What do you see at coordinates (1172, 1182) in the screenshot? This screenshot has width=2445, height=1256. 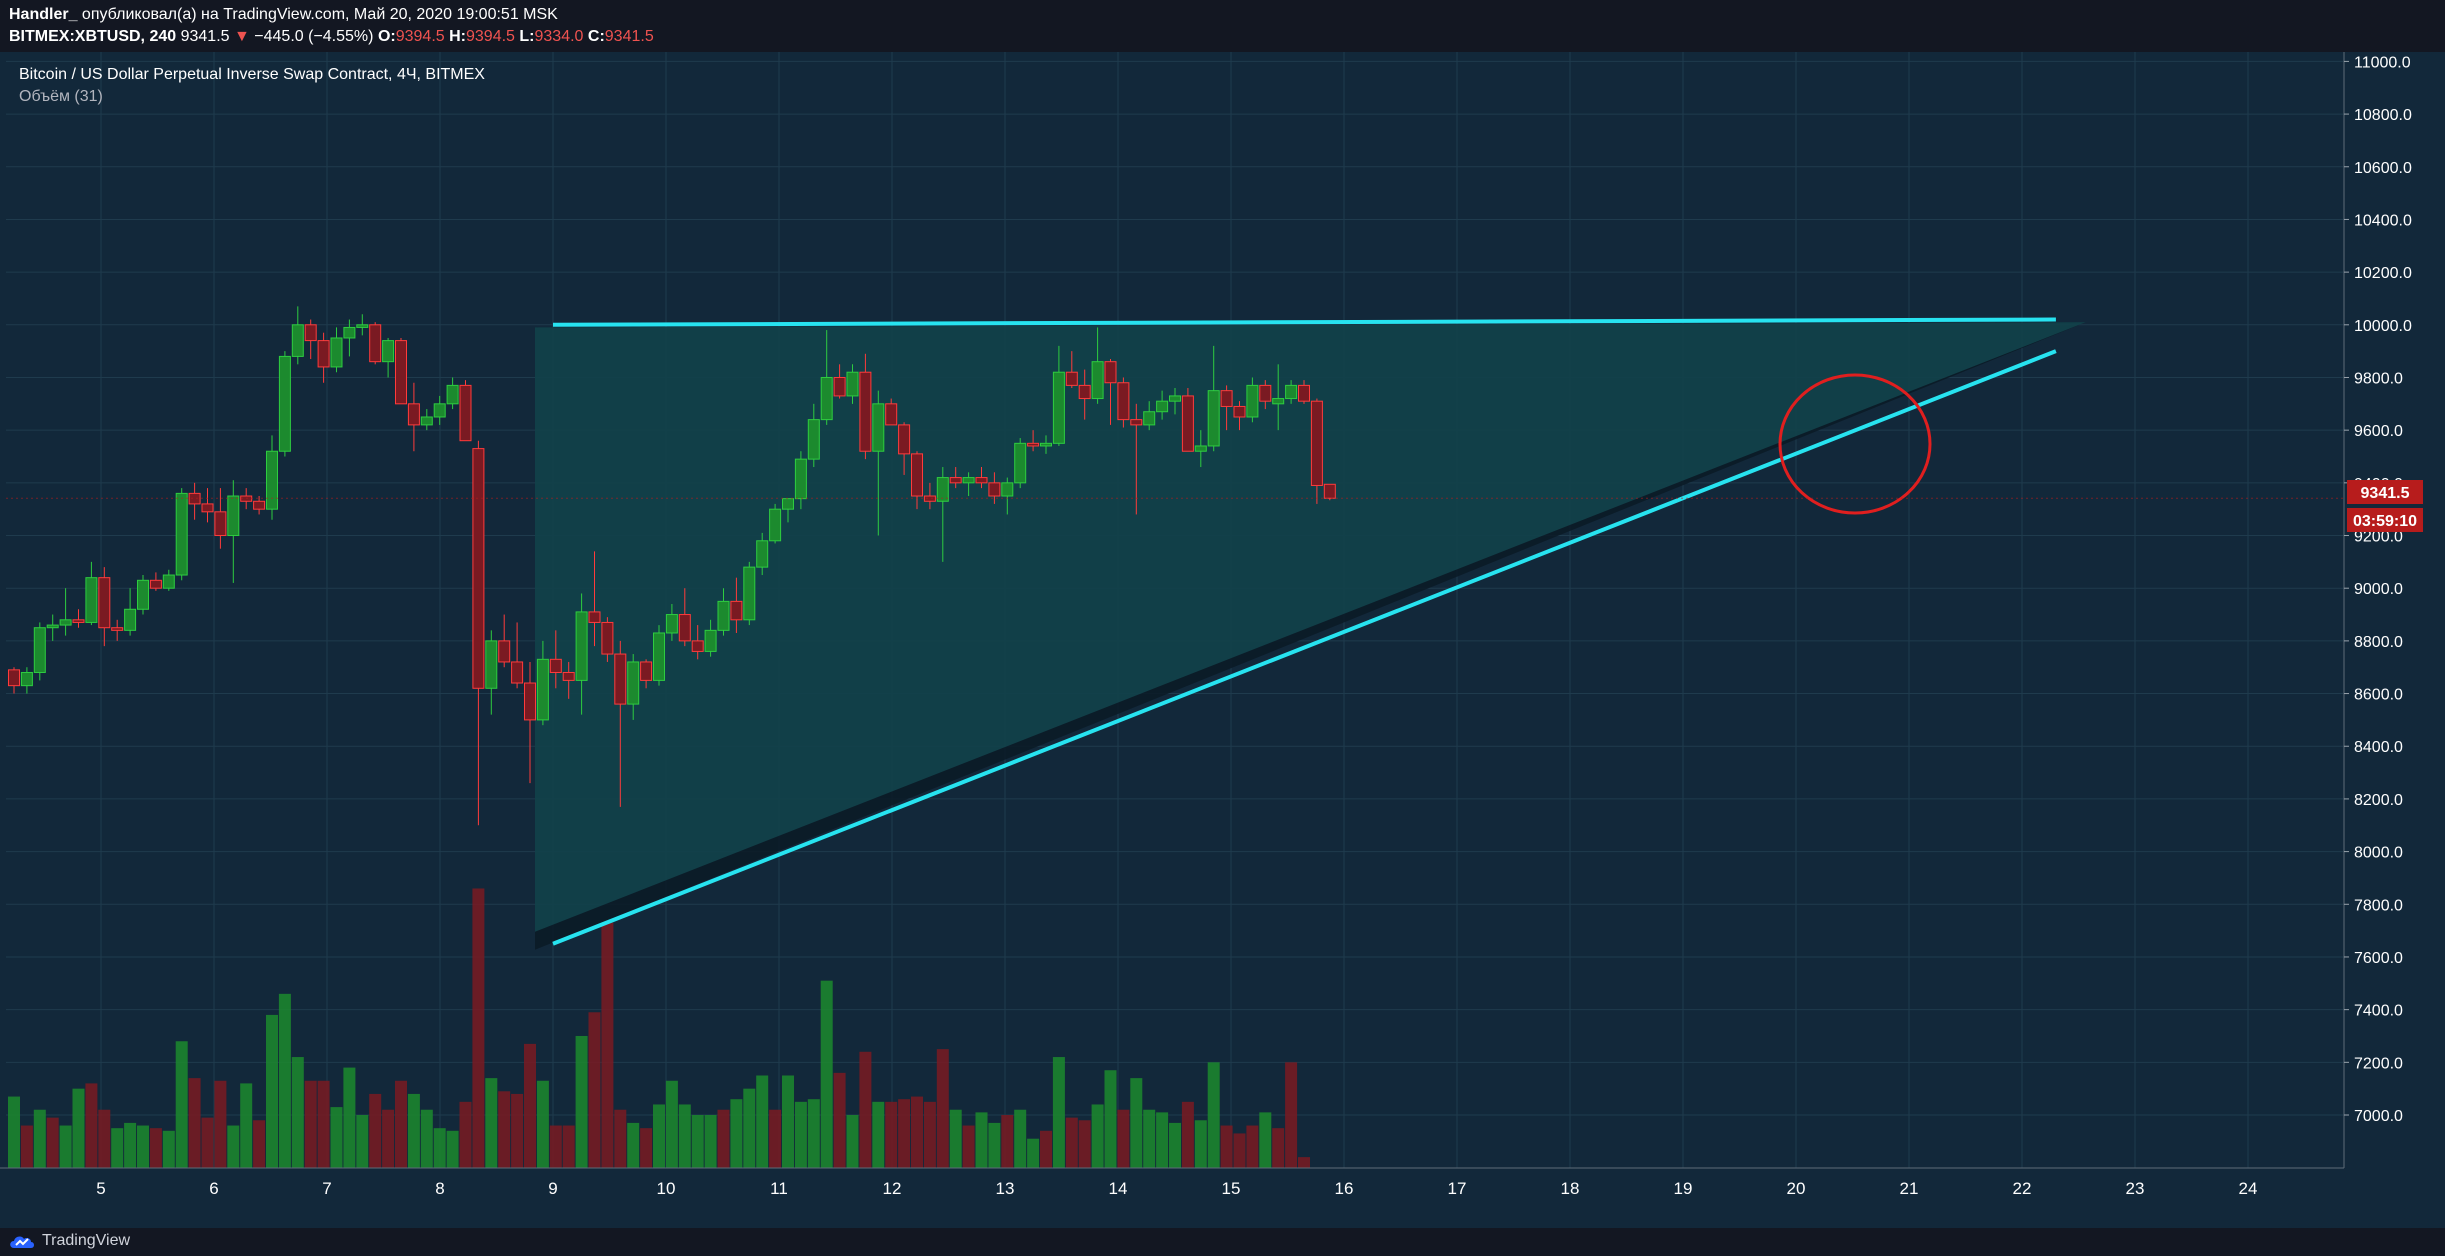 I see `time-axis: 5 6 7 8 9 10 11 12 13 14 15 16 17 18 19 20 21 22 23 24` at bounding box center [1172, 1182].